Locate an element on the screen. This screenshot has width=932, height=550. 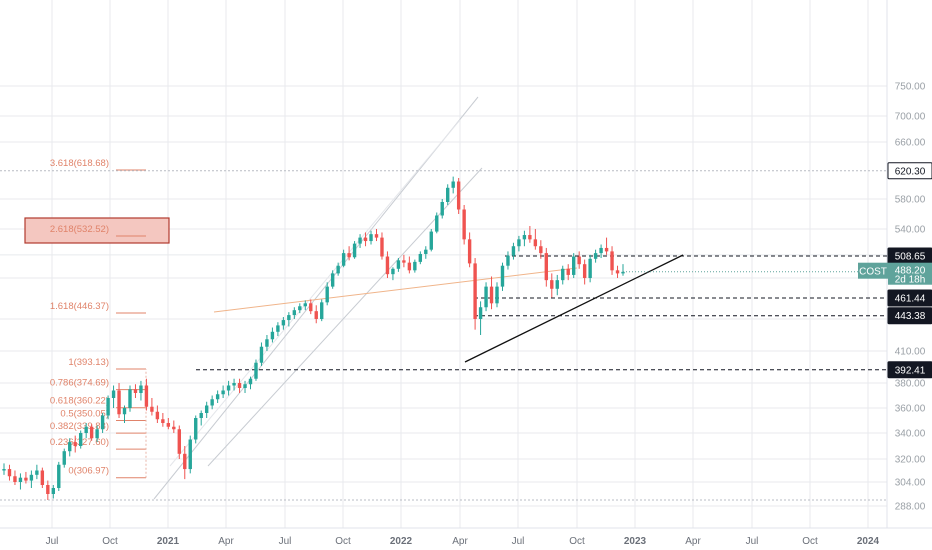
fib-level-label: 0.618(360.22) is located at coordinates (79, 401).